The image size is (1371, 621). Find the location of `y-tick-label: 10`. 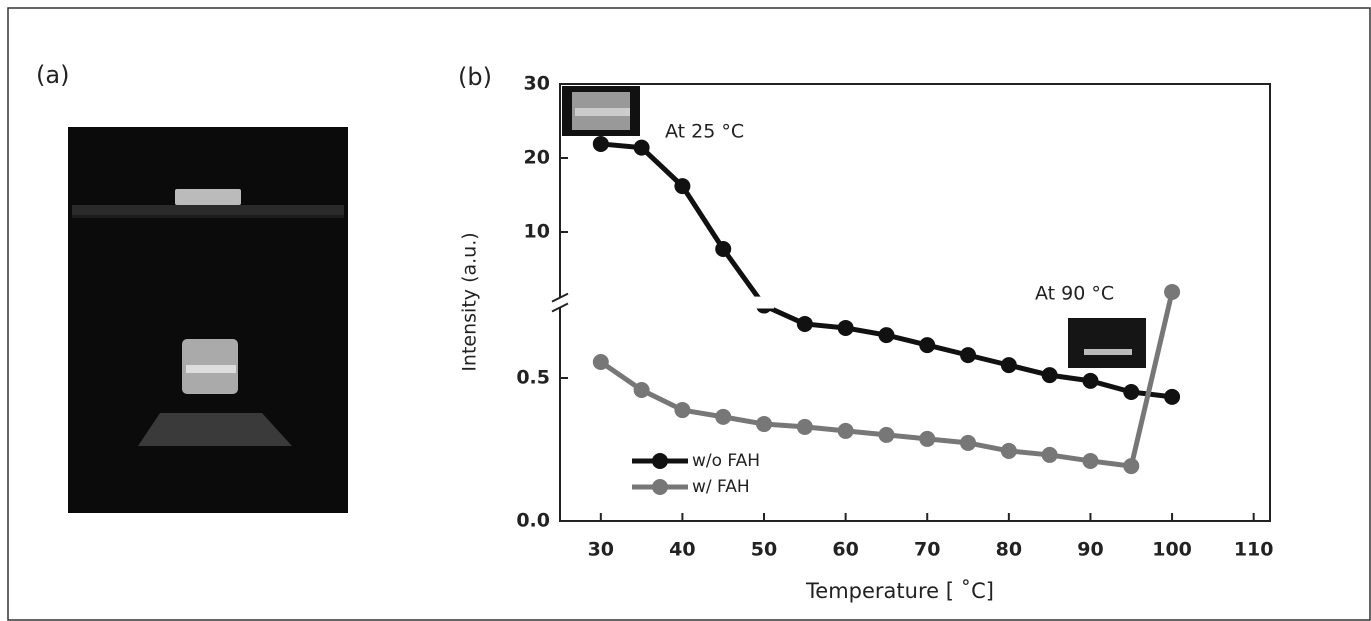

y-tick-label: 10 is located at coordinates (537, 232).